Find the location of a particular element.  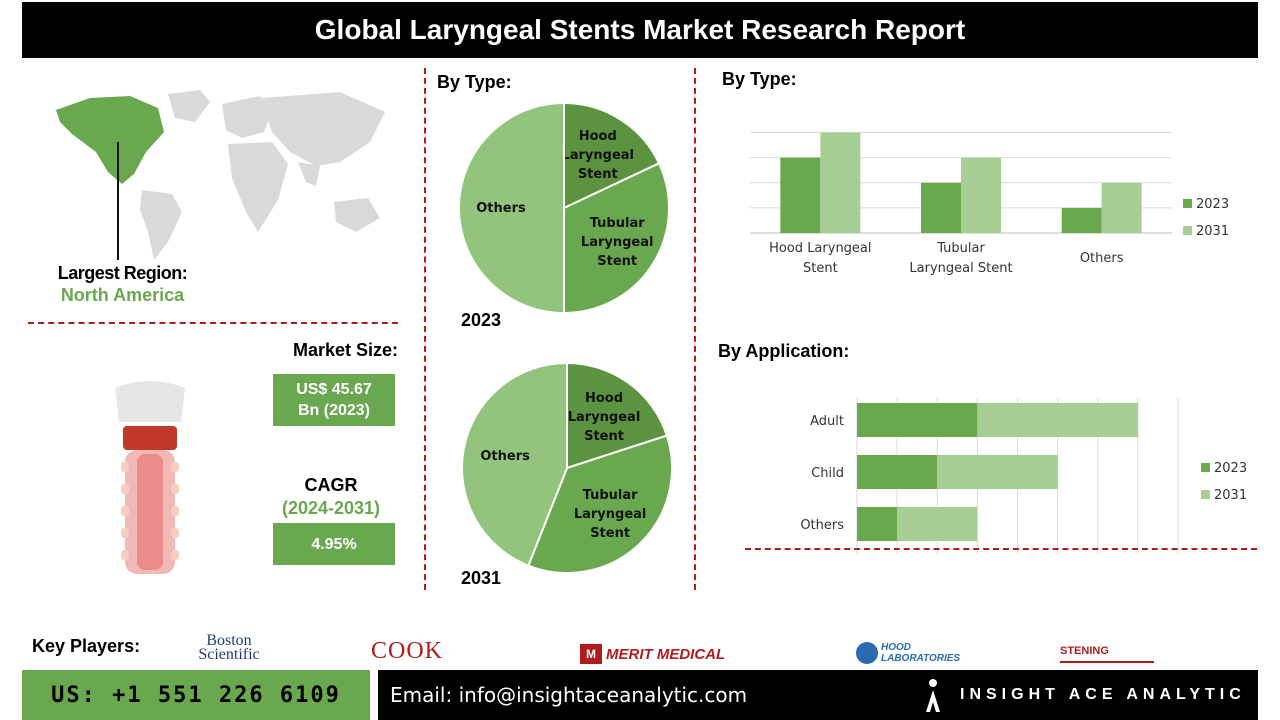

pie-year-2031: 2031 is located at coordinates (481, 578).